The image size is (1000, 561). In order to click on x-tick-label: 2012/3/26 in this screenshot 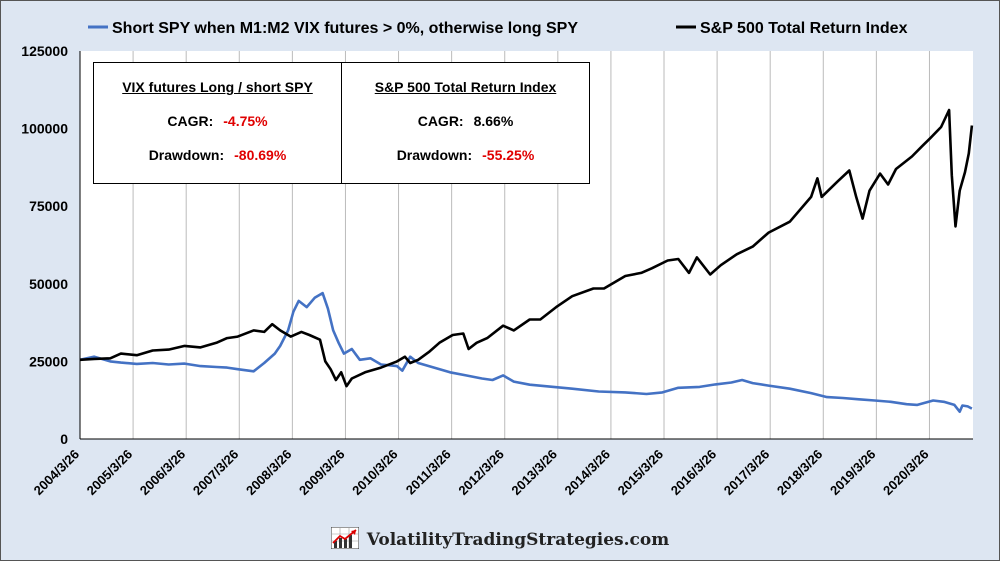, I will do `click(481, 473)`.